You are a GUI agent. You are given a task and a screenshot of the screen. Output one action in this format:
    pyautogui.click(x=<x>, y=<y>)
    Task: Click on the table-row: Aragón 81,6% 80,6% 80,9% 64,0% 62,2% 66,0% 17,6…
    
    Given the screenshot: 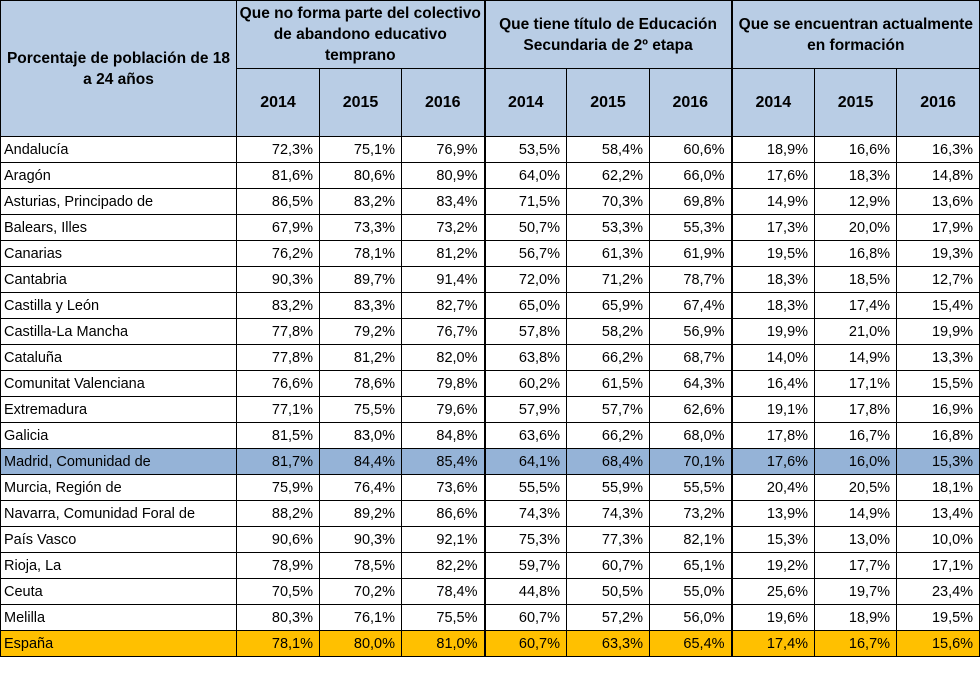 What is the action you would take?
    pyautogui.click(x=490, y=175)
    